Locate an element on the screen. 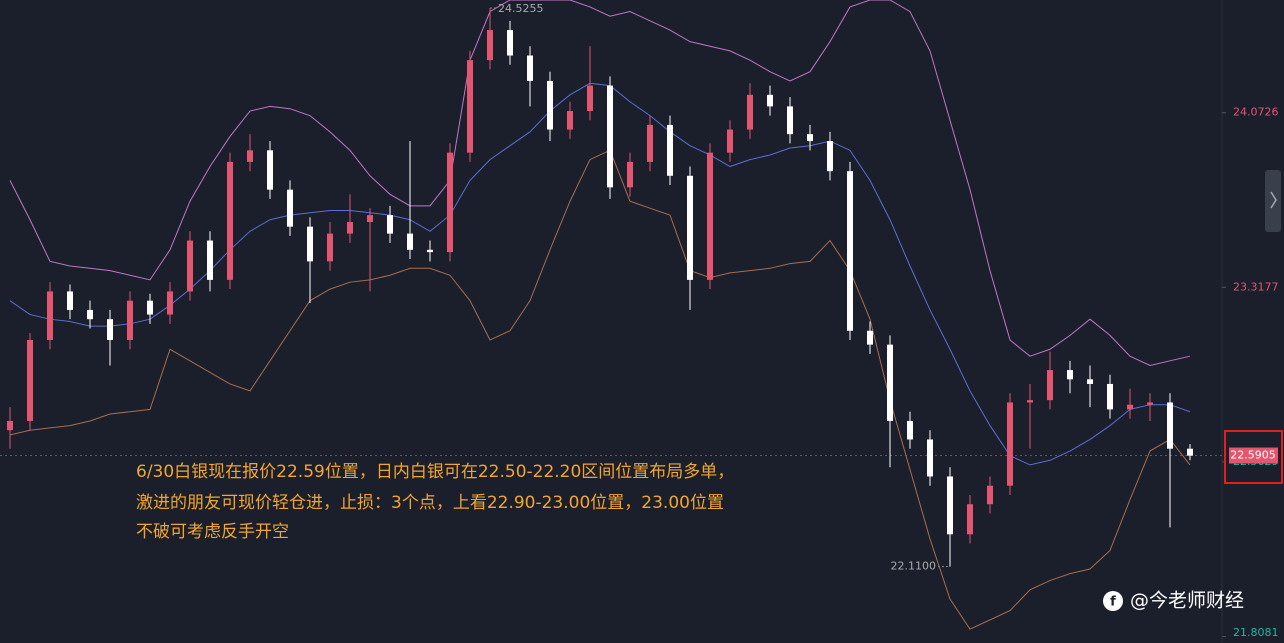 The width and height of the screenshot is (1284, 643). last-price-bg is located at coordinates (1253, 455).